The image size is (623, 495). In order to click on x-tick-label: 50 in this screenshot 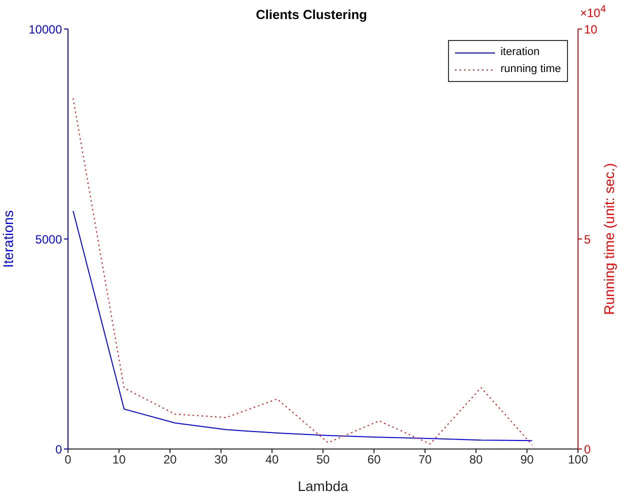, I will do `click(323, 459)`.